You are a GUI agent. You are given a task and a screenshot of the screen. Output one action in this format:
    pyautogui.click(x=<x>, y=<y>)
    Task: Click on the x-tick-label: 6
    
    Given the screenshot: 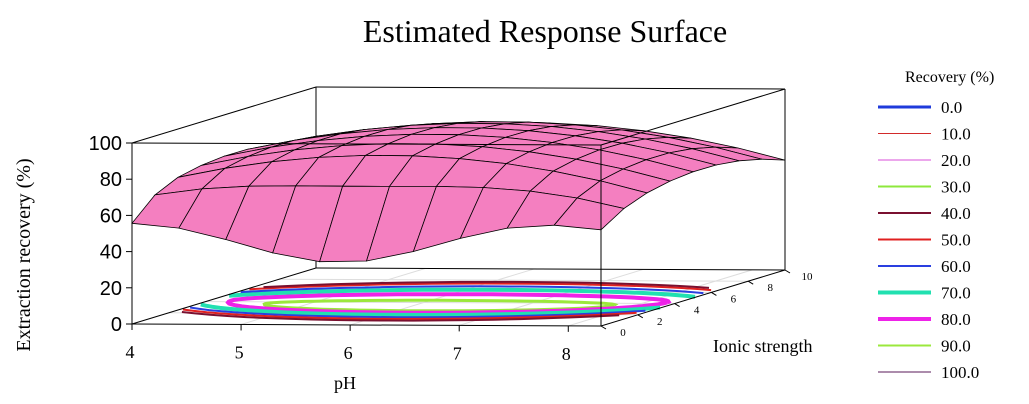 What is the action you would take?
    pyautogui.click(x=348, y=353)
    